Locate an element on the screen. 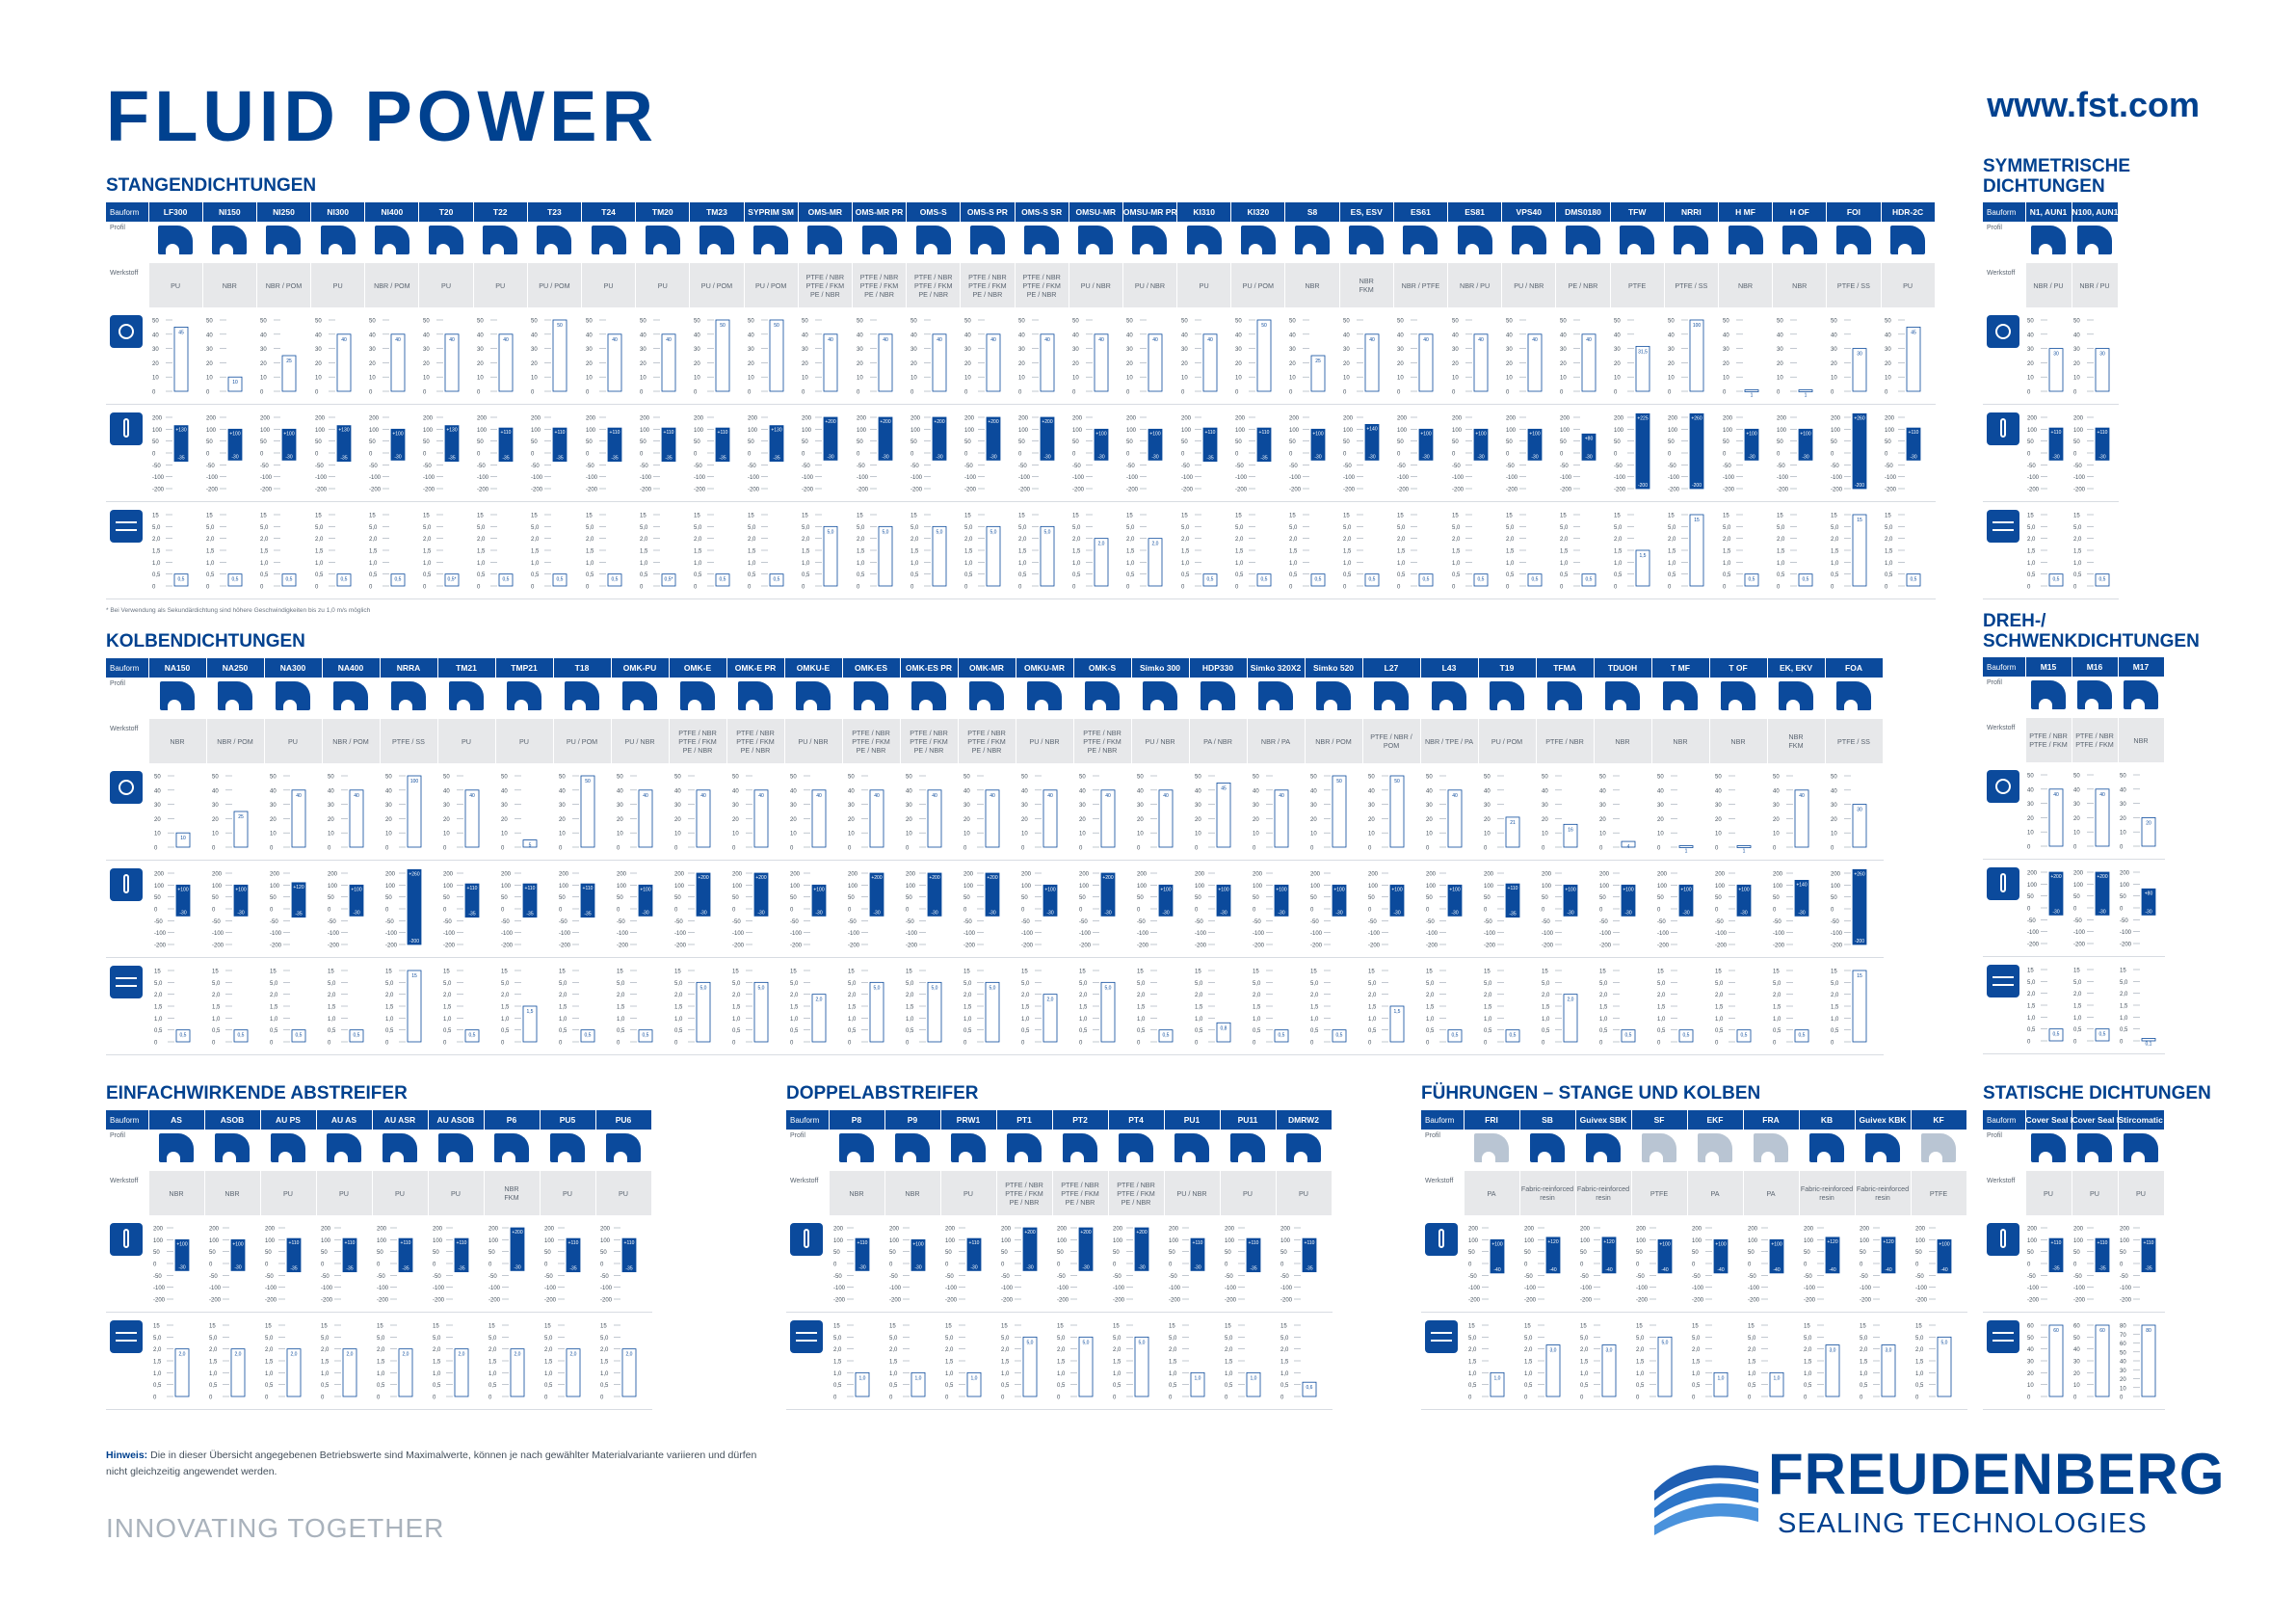 The image size is (2296, 1622). seal-type-name: M15 is located at coordinates (2048, 667).